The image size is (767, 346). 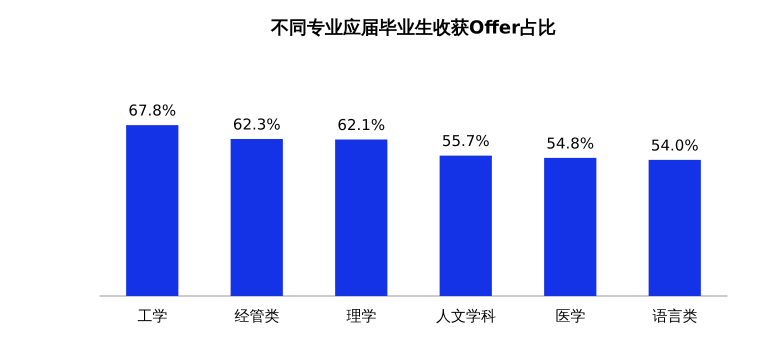 What do you see at coordinates (674, 145) in the screenshot?
I see `data-label: 54.0%` at bounding box center [674, 145].